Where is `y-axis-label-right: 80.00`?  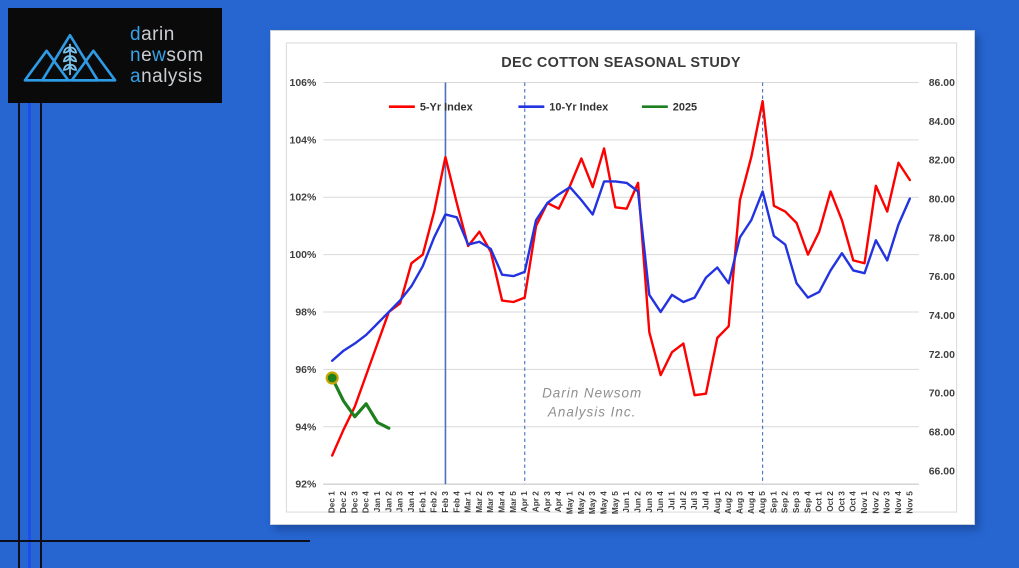
y-axis-label-right: 80.00 is located at coordinates (942, 200).